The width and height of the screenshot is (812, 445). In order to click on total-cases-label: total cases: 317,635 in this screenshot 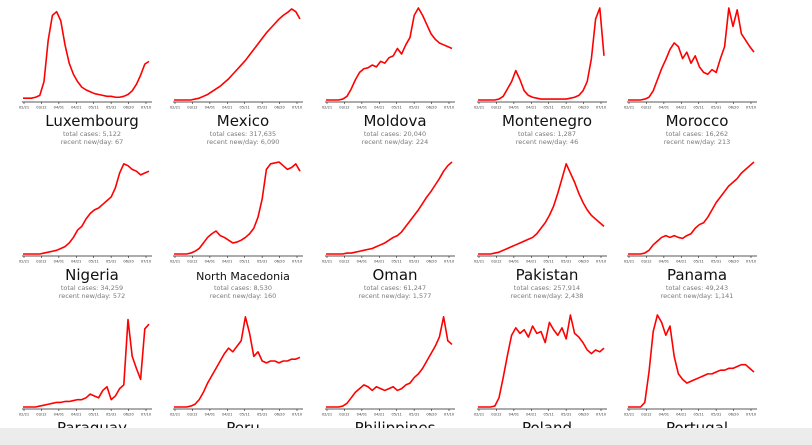, I will do `click(243, 134)`.